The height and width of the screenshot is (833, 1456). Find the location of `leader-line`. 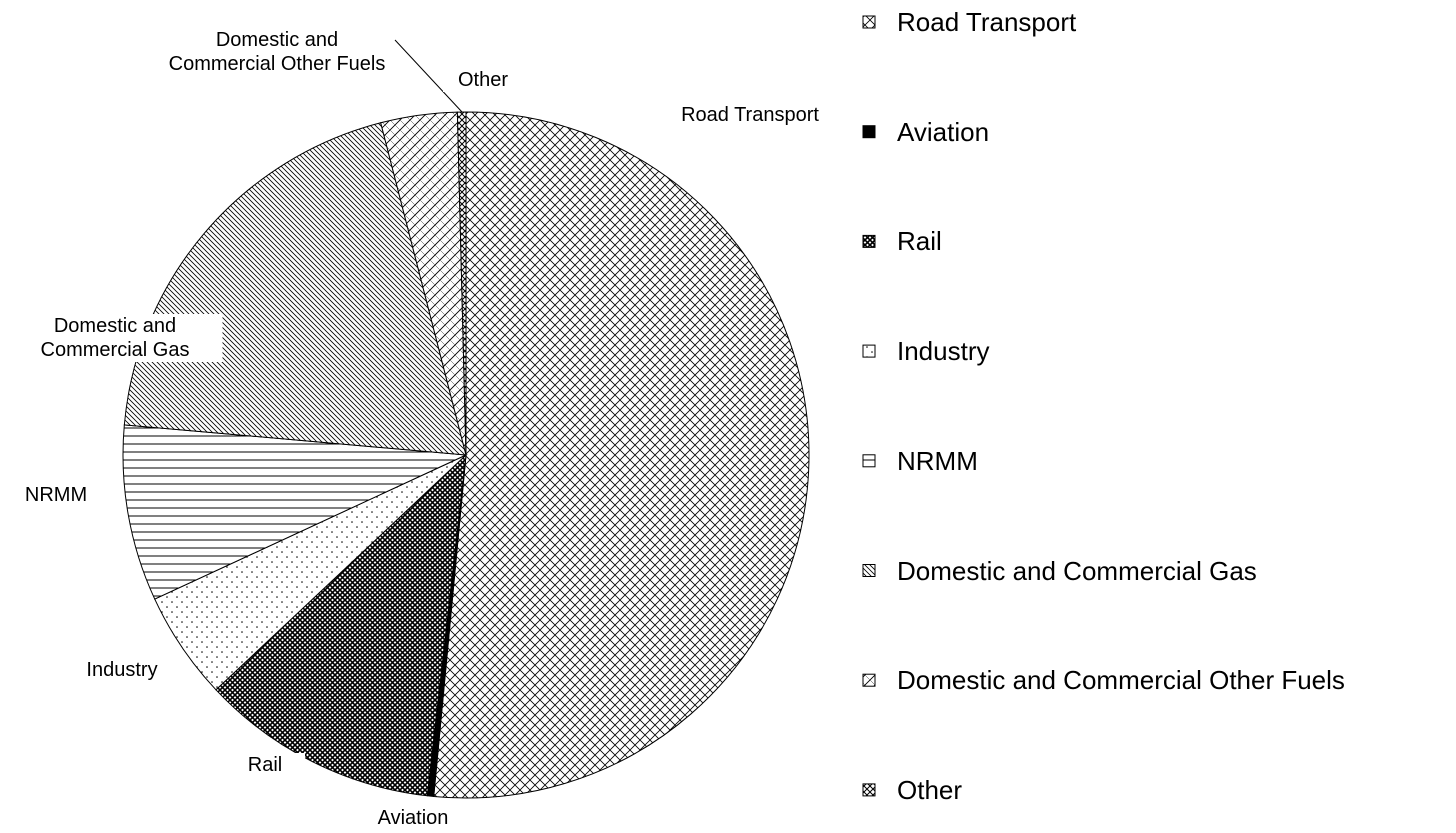

leader-line is located at coordinates (428, 76).